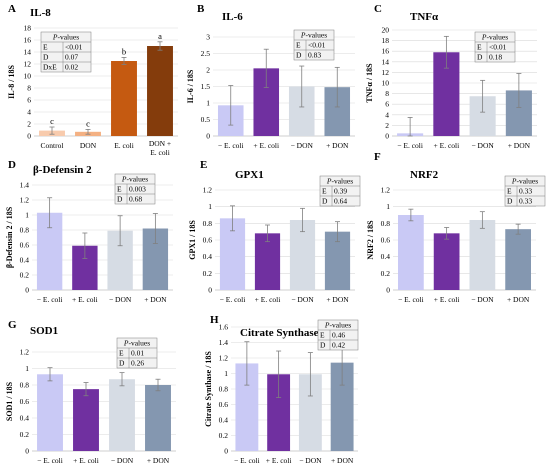  Describe the element at coordinates (160, 36) in the screenshot. I see `significance-letter: a` at that location.